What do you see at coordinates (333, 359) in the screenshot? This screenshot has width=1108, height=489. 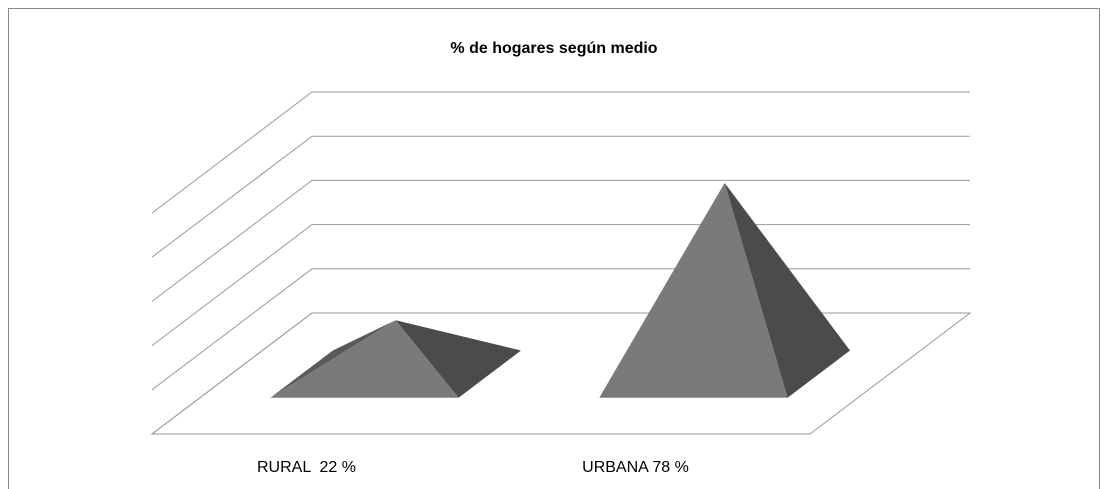 I see `pyramid-left-face` at bounding box center [333, 359].